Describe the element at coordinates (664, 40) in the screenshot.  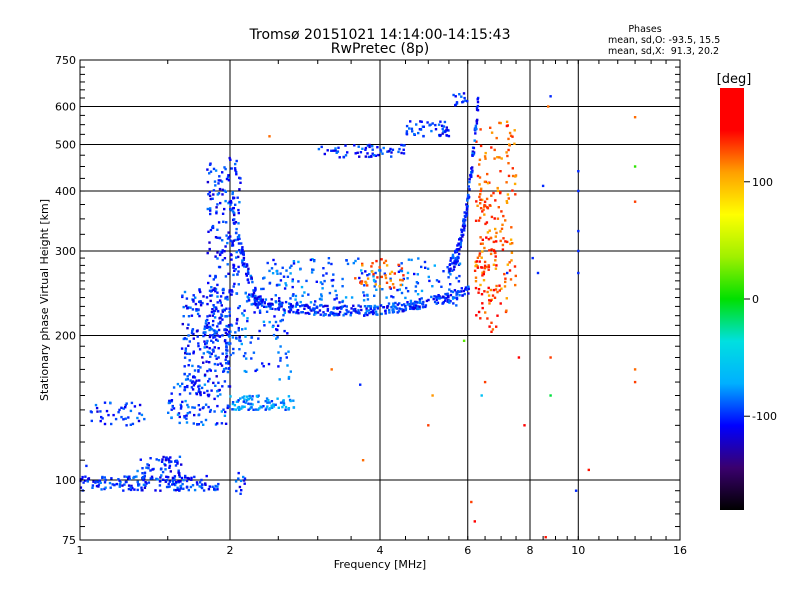
I see `stats-o-line: mean, sd,O: -93.5, 15.5` at that location.